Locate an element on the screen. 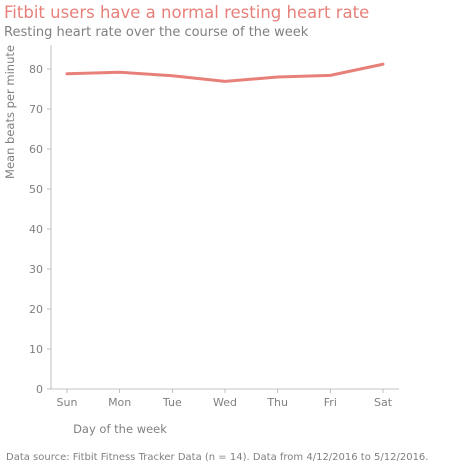 Image resolution: width=449 pixels, height=471 pixels. y-tick-label: 50 is located at coordinates (36, 189).